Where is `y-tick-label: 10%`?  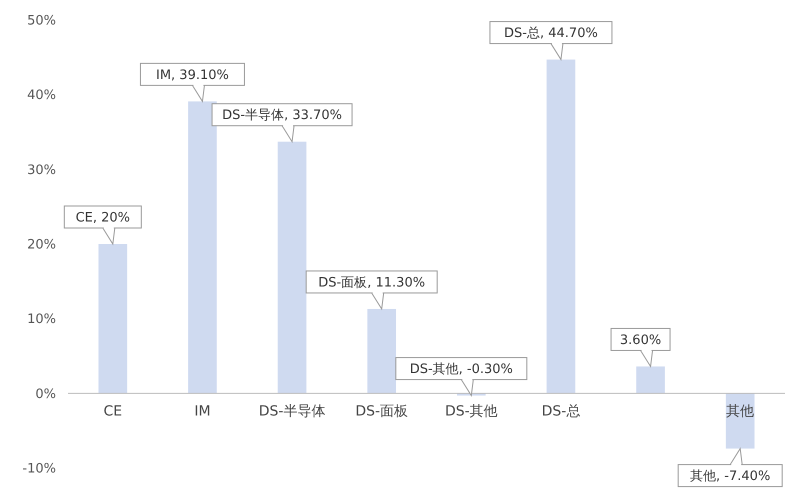 y-tick-label: 10% is located at coordinates (41, 320).